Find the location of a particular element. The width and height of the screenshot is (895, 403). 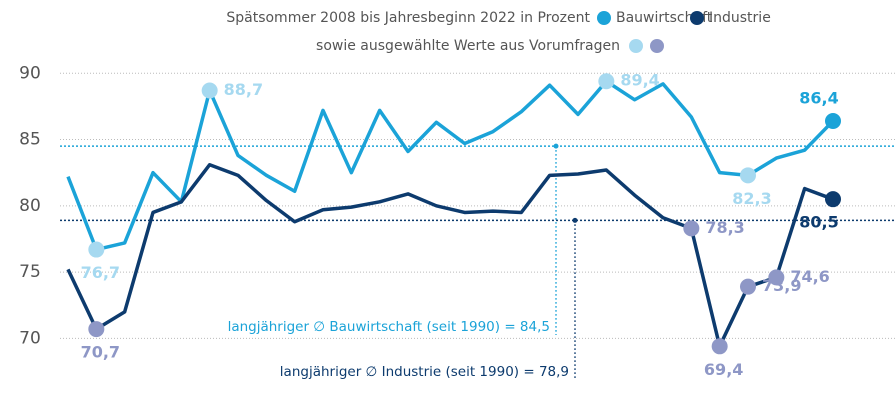

value-label: 78,3 is located at coordinates (724, 227).